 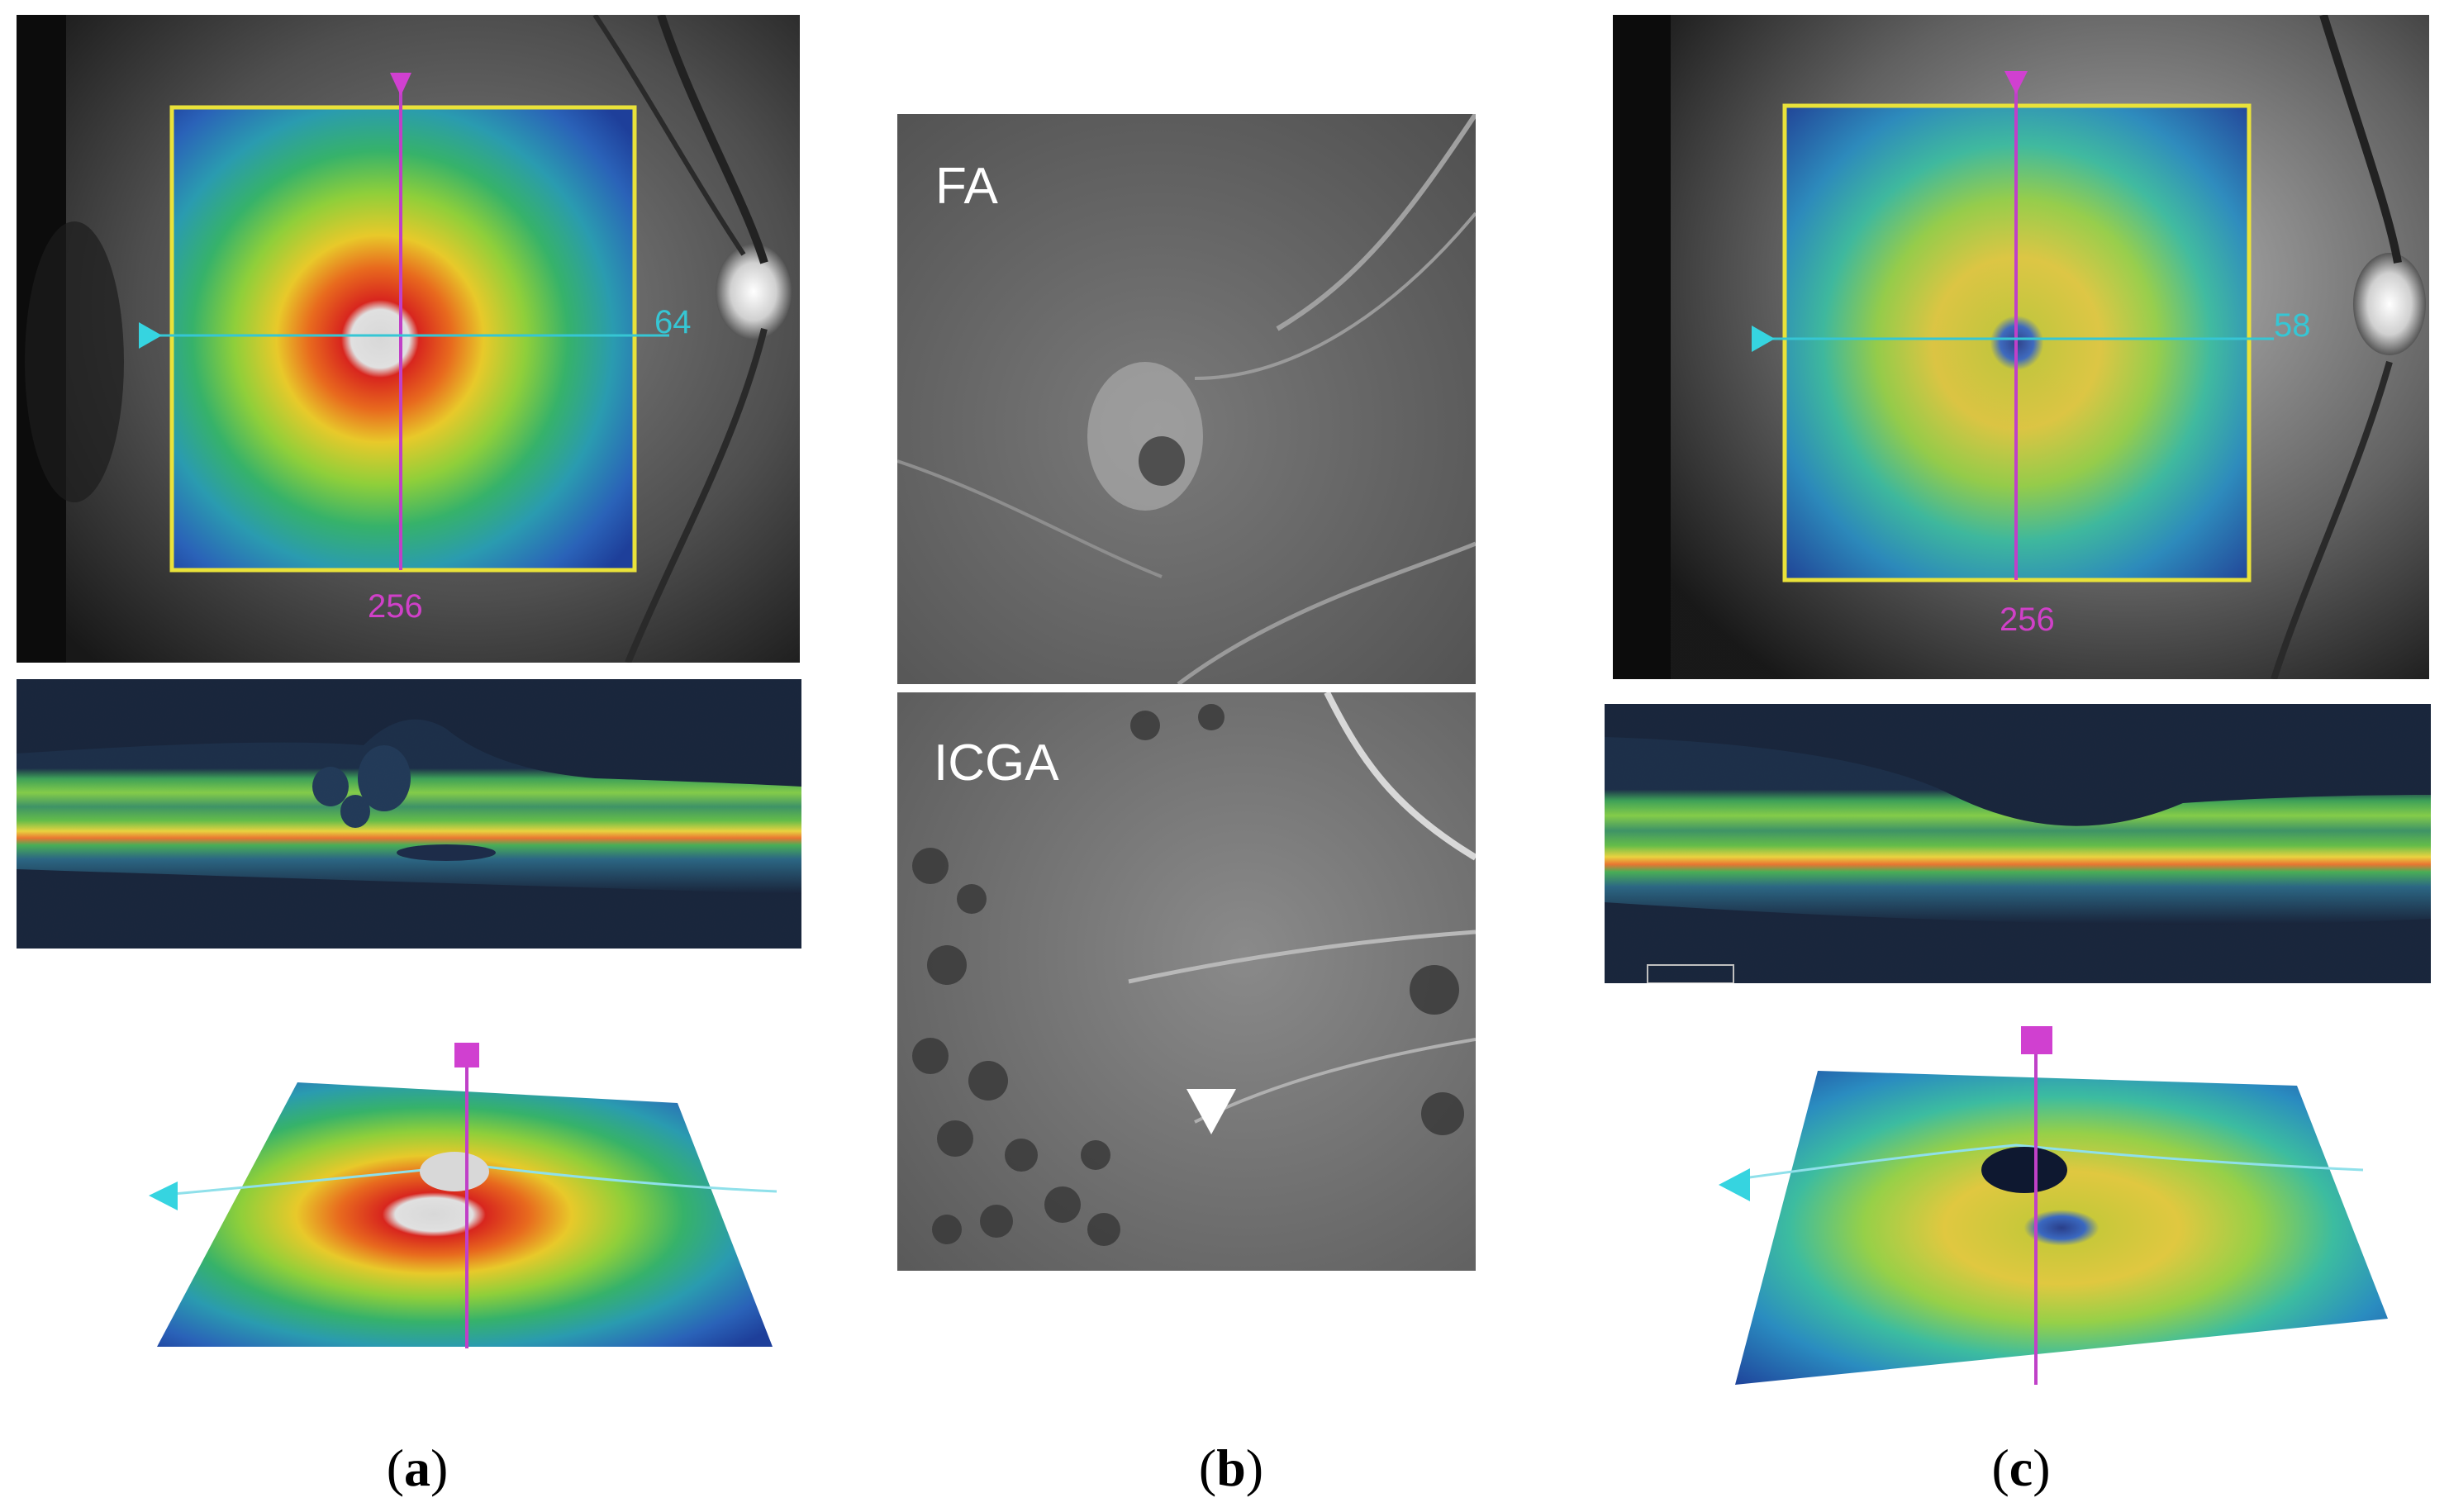 What do you see at coordinates (1186, 981) in the screenshot?
I see `panel-b-icga-image` at bounding box center [1186, 981].